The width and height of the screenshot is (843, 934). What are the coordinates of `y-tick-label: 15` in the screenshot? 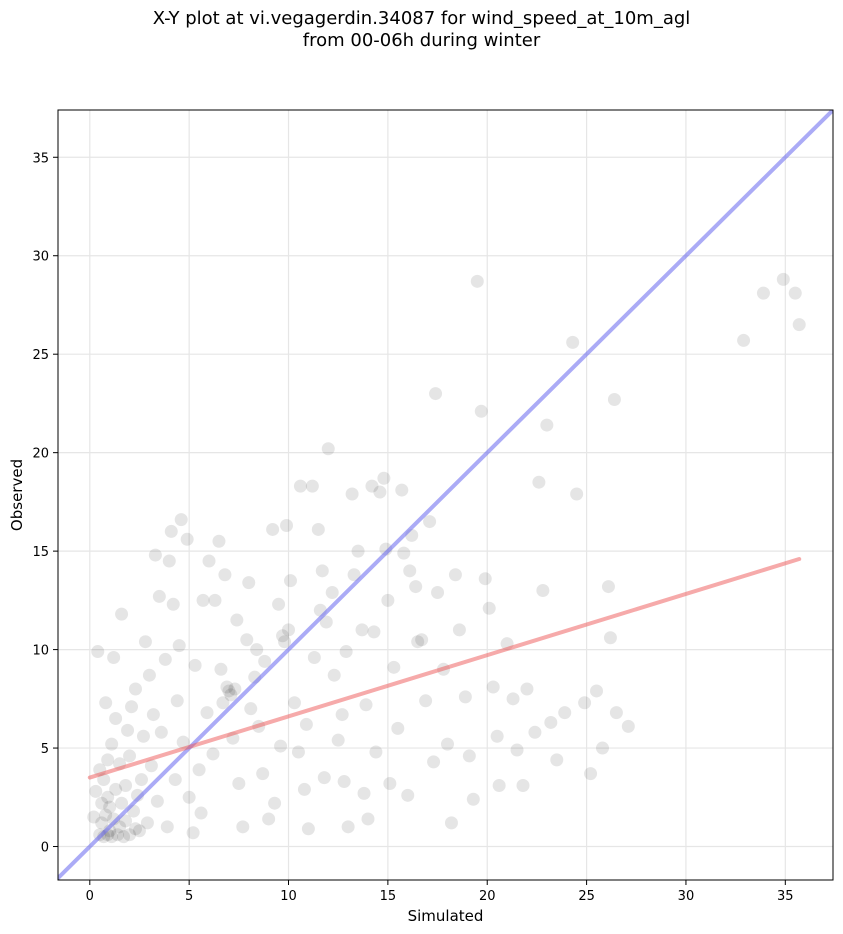 It's located at (40, 552).